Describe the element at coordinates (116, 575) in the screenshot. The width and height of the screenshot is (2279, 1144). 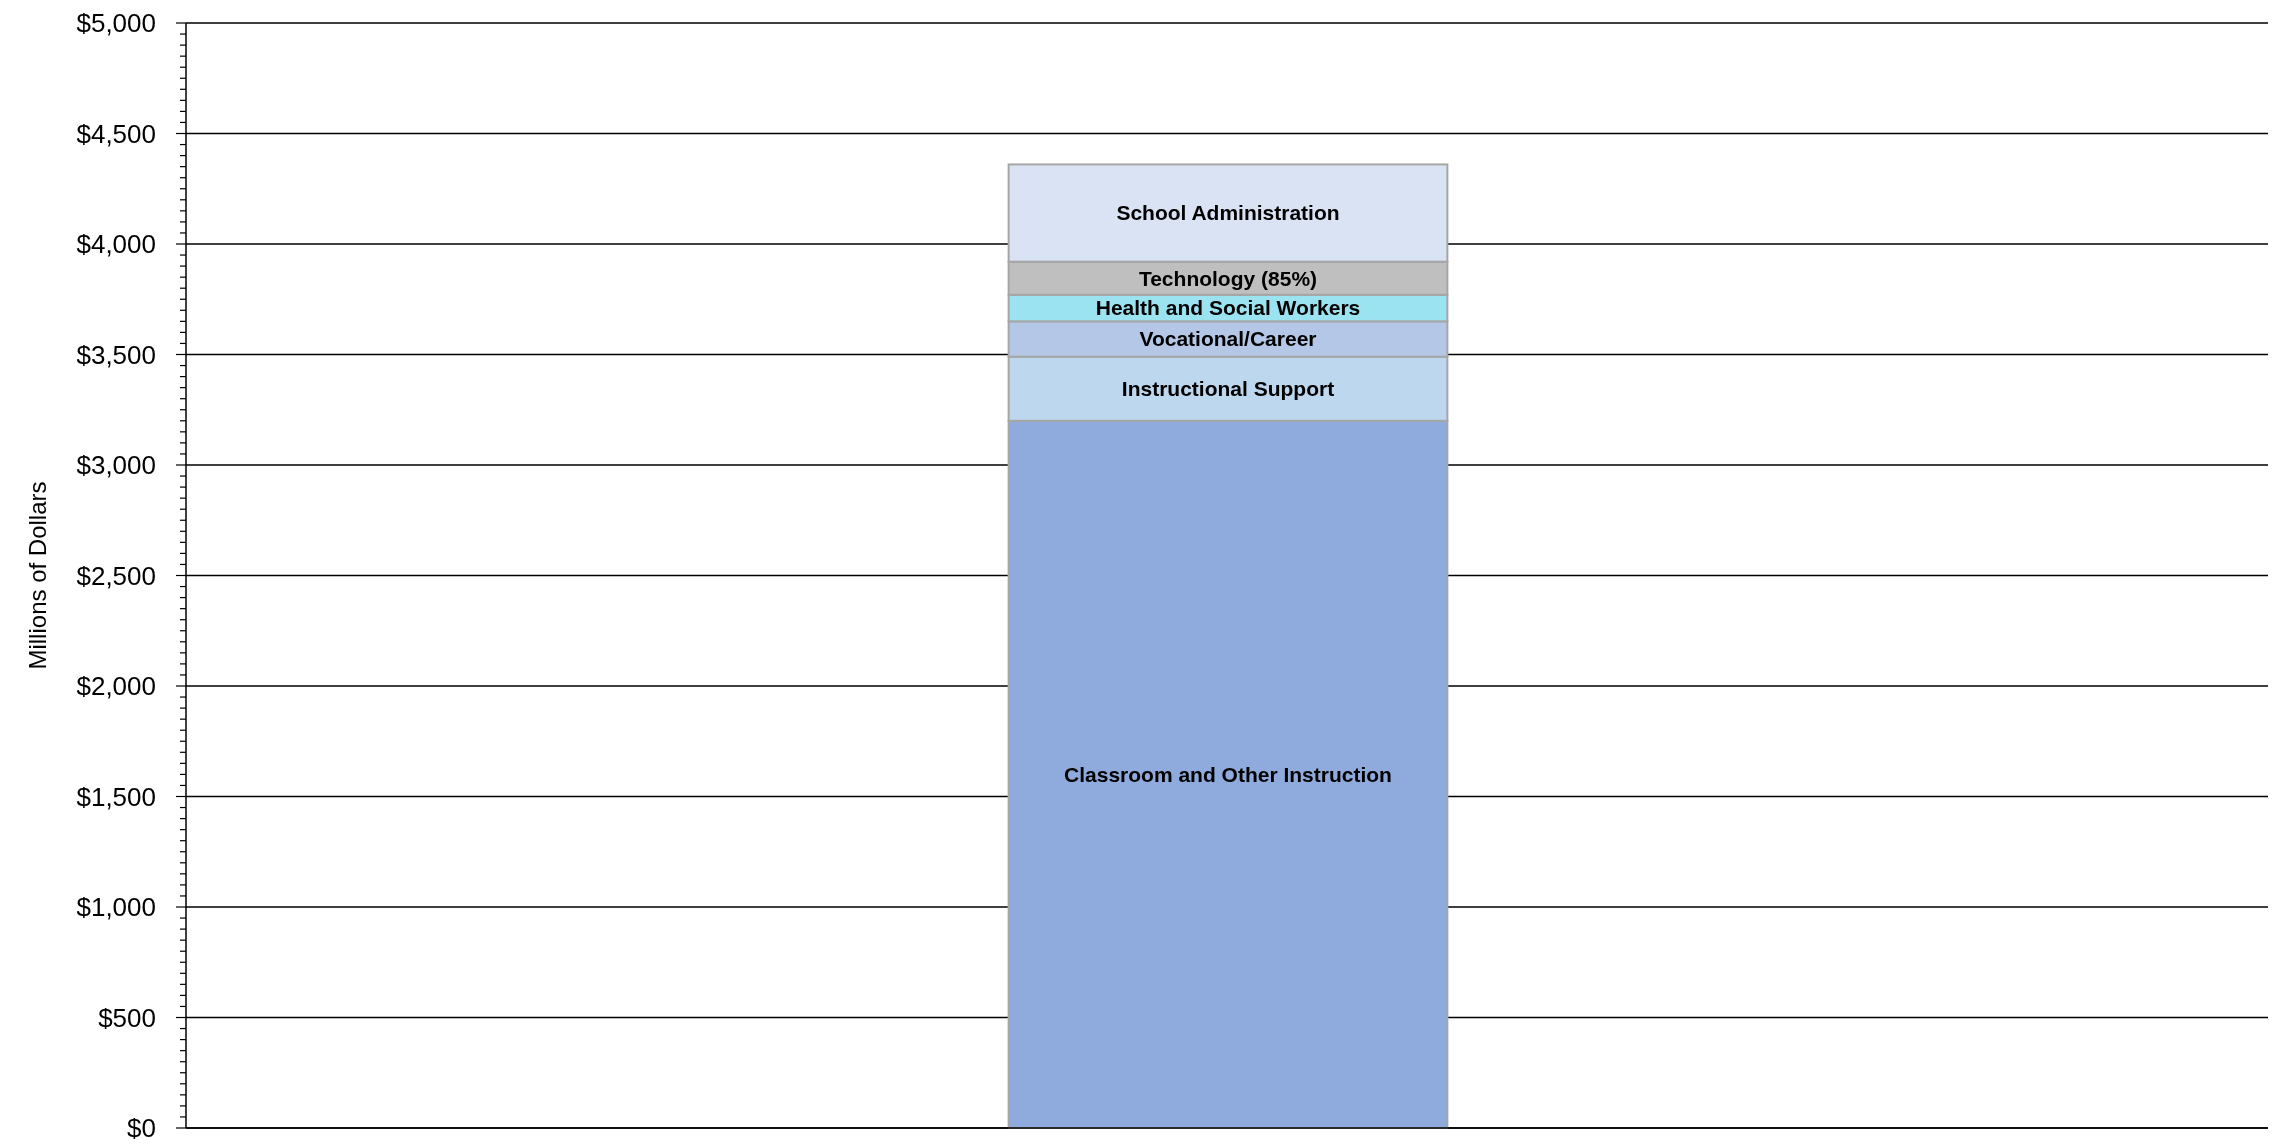
I see `y-tick-label: $2,500` at that location.